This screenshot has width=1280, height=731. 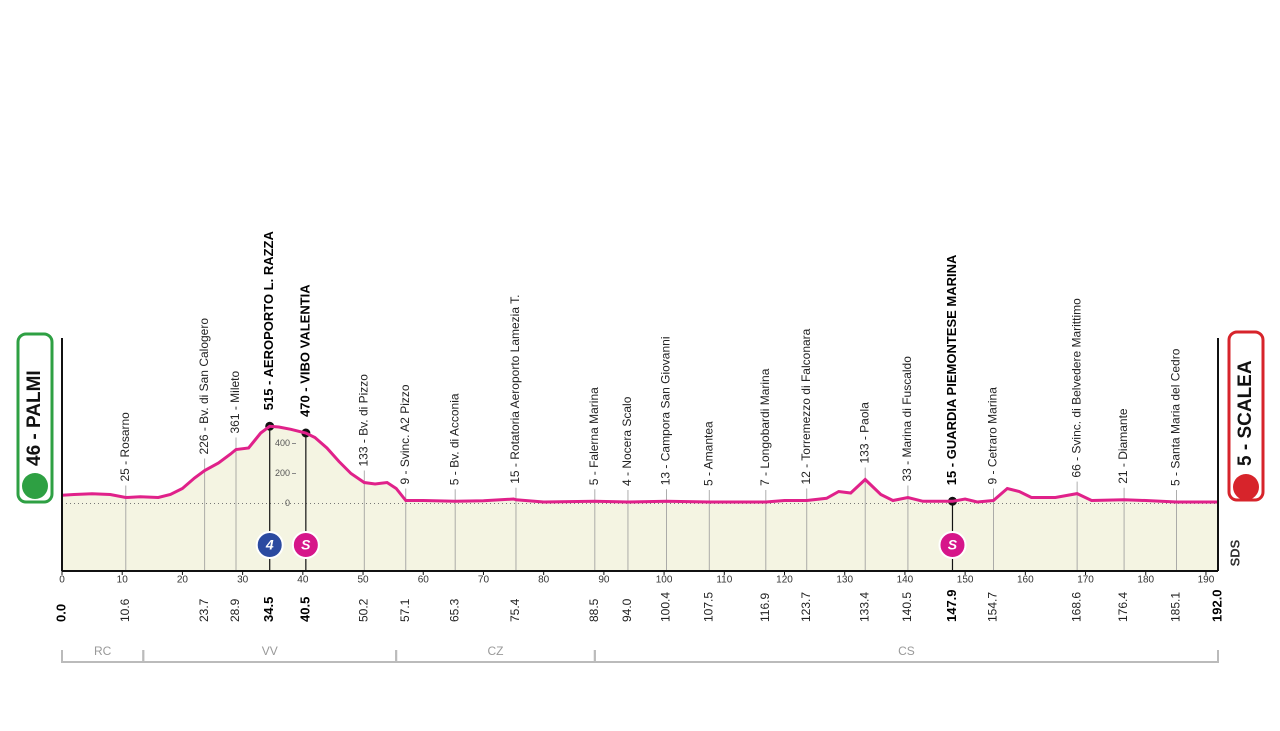 What do you see at coordinates (62, 580) in the screenshot?
I see `x-tick-label: 0` at bounding box center [62, 580].